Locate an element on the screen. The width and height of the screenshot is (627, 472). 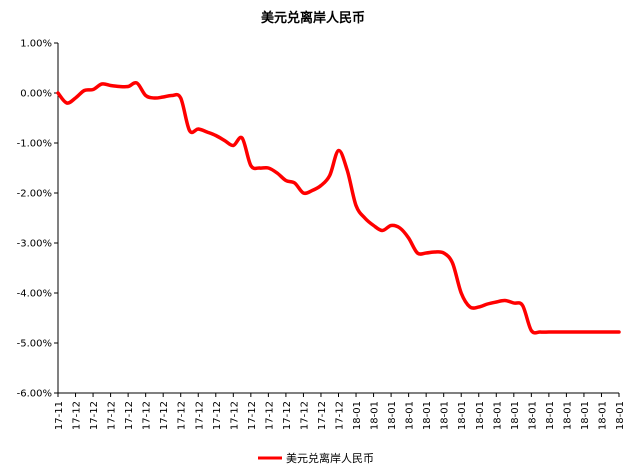
legend: 美元兑离岸人民币 is located at coordinates (316, 458).